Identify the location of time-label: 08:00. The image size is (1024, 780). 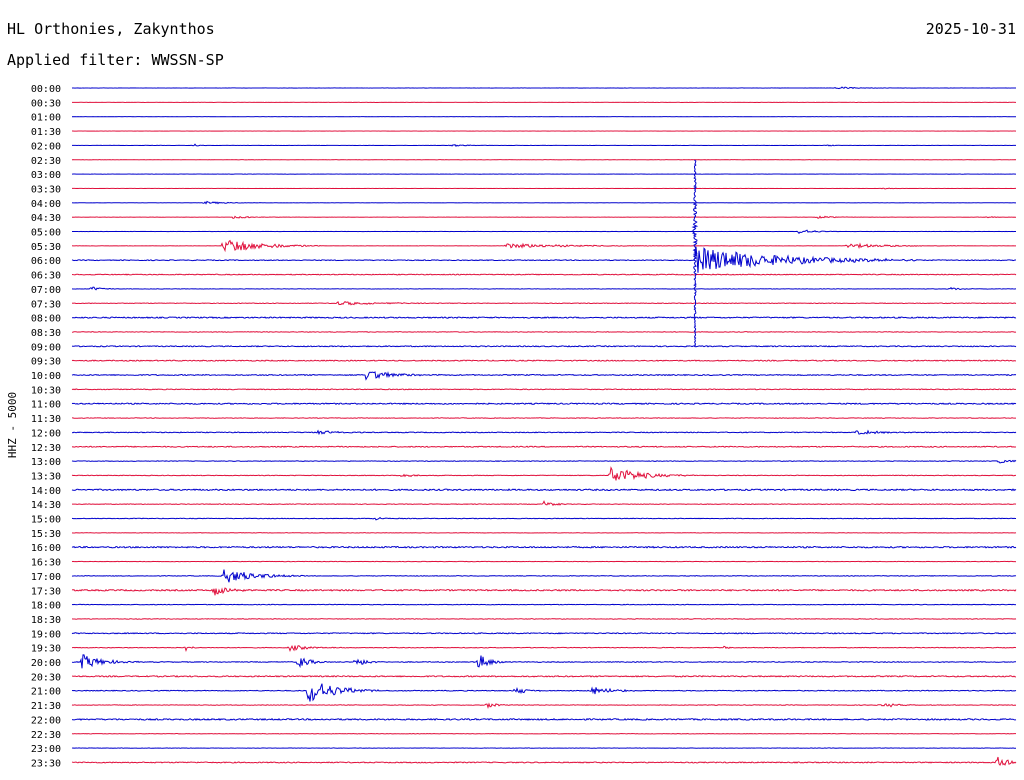
(46, 319).